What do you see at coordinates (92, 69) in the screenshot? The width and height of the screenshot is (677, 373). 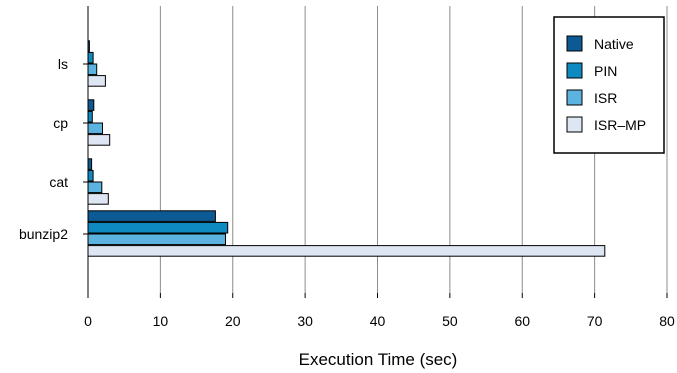 I see `bar-ls-isr` at bounding box center [92, 69].